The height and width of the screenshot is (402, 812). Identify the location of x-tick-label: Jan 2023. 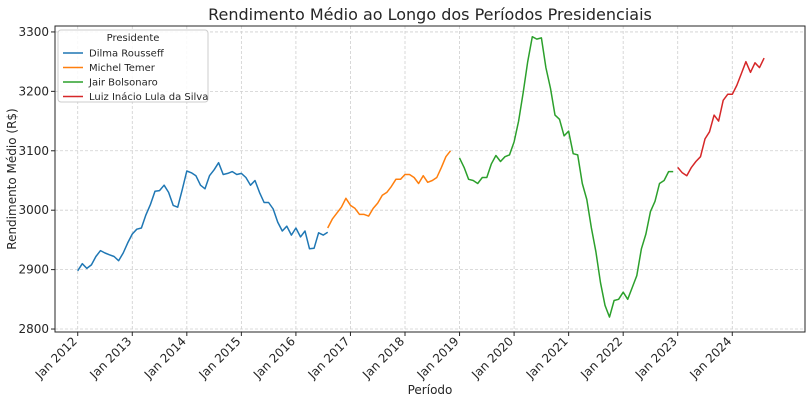
(656, 358).